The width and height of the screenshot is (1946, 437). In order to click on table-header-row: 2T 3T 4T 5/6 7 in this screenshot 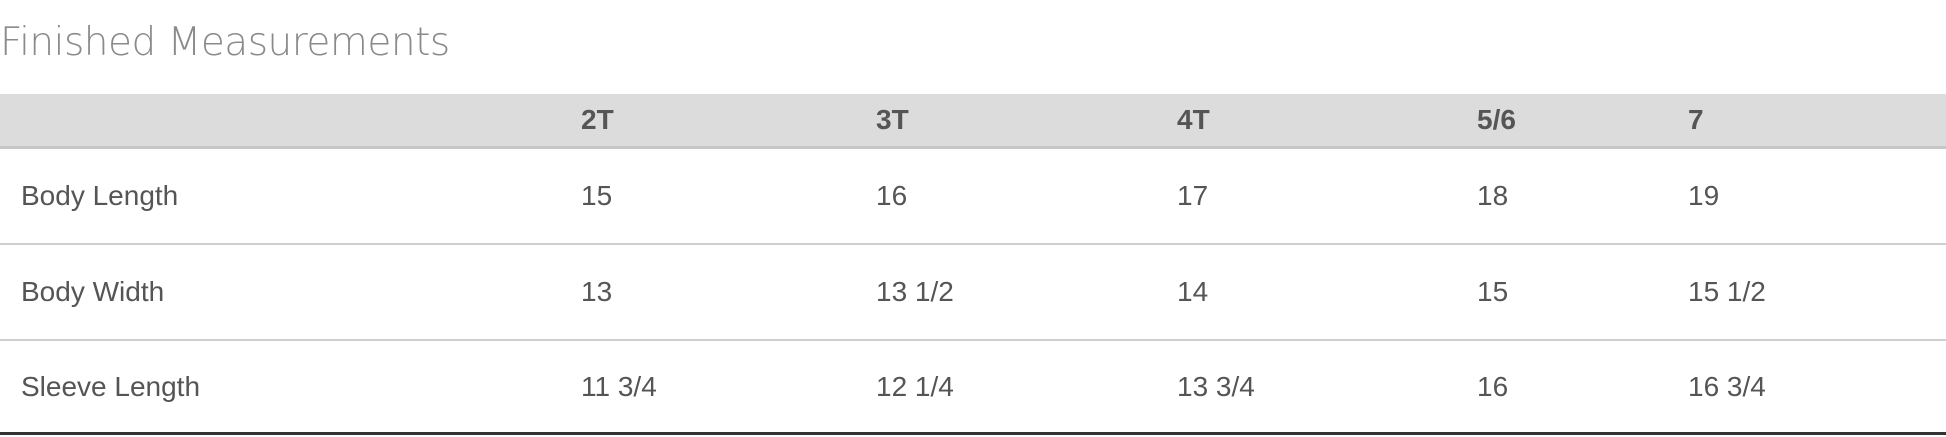, I will do `click(973, 121)`.